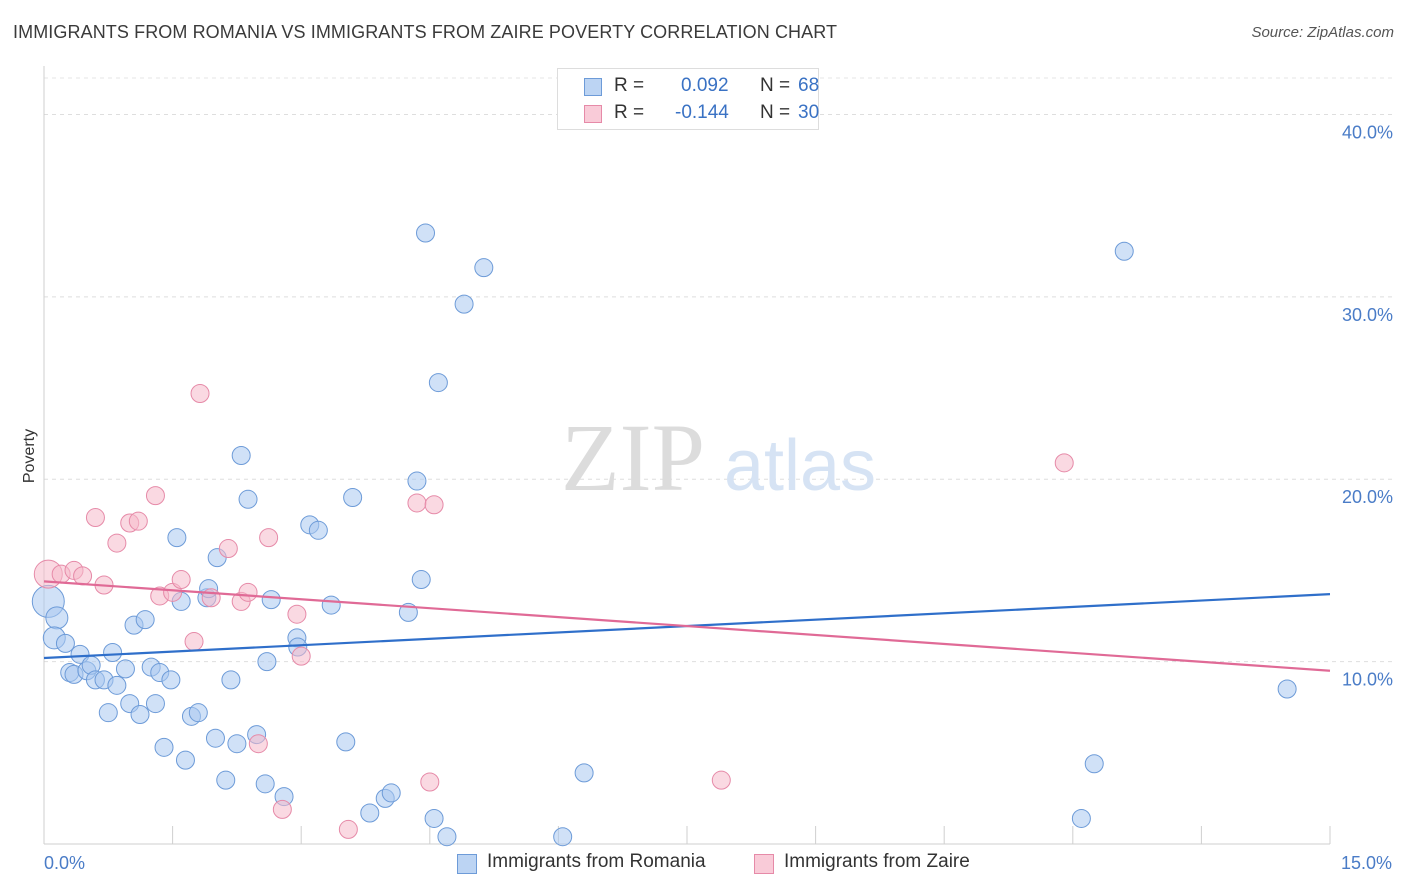 The height and width of the screenshot is (892, 1406). Describe the element at coordinates (593, 87) in the screenshot. I see `romania-swatch` at that location.